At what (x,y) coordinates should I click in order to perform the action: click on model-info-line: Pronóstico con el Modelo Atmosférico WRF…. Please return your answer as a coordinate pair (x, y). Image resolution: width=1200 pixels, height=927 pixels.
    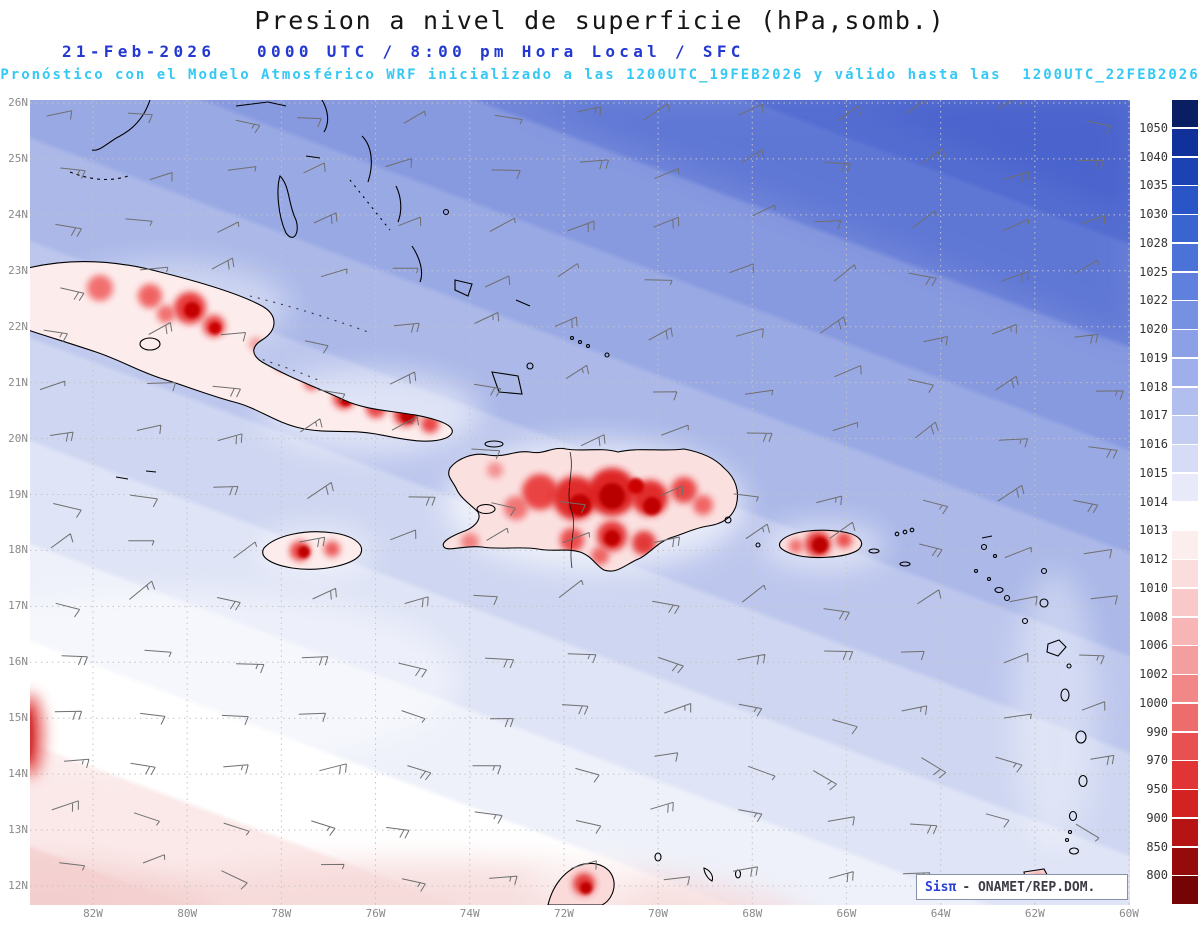
    Looking at the image, I should click on (600, 75).